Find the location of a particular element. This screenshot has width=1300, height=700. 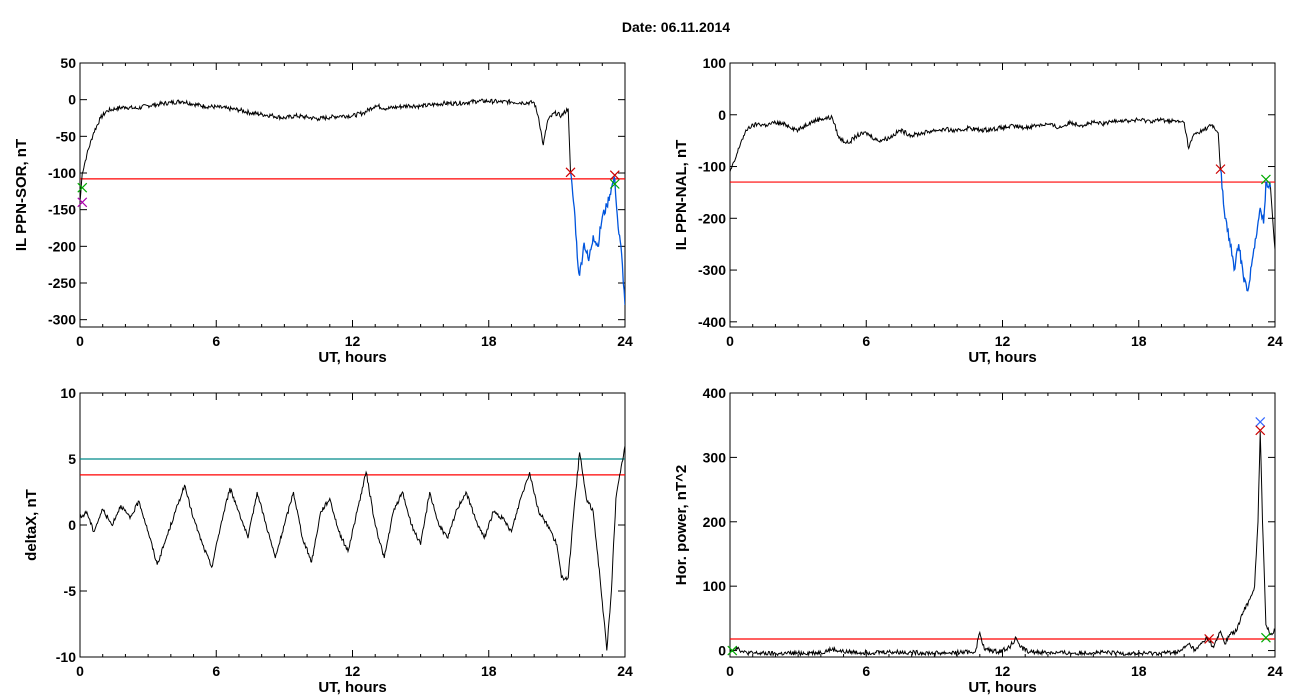

y-tick-label: 200 is located at coordinates (715, 522).